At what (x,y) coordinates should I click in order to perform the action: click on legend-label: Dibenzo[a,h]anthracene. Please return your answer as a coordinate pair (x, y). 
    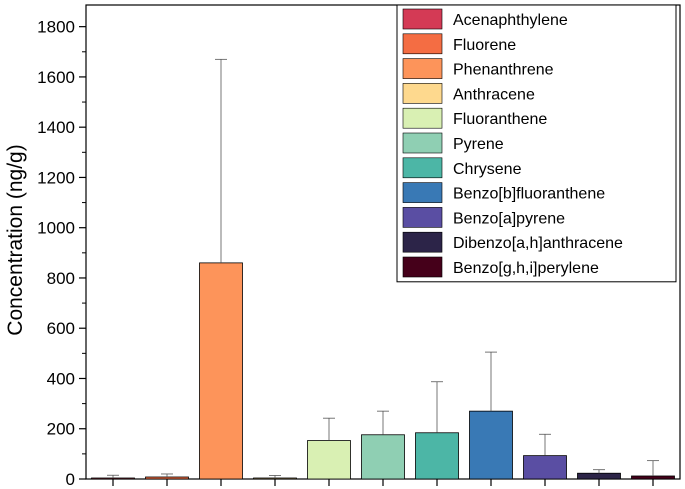
    Looking at the image, I should click on (538, 243).